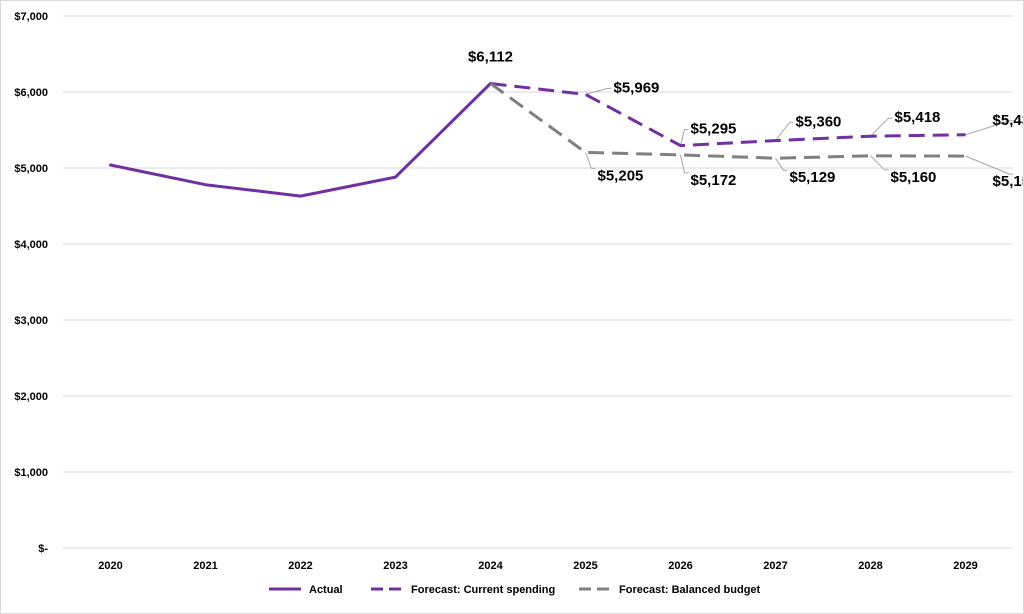  Describe the element at coordinates (43, 549) in the screenshot. I see `y-tick-label: $-` at that location.